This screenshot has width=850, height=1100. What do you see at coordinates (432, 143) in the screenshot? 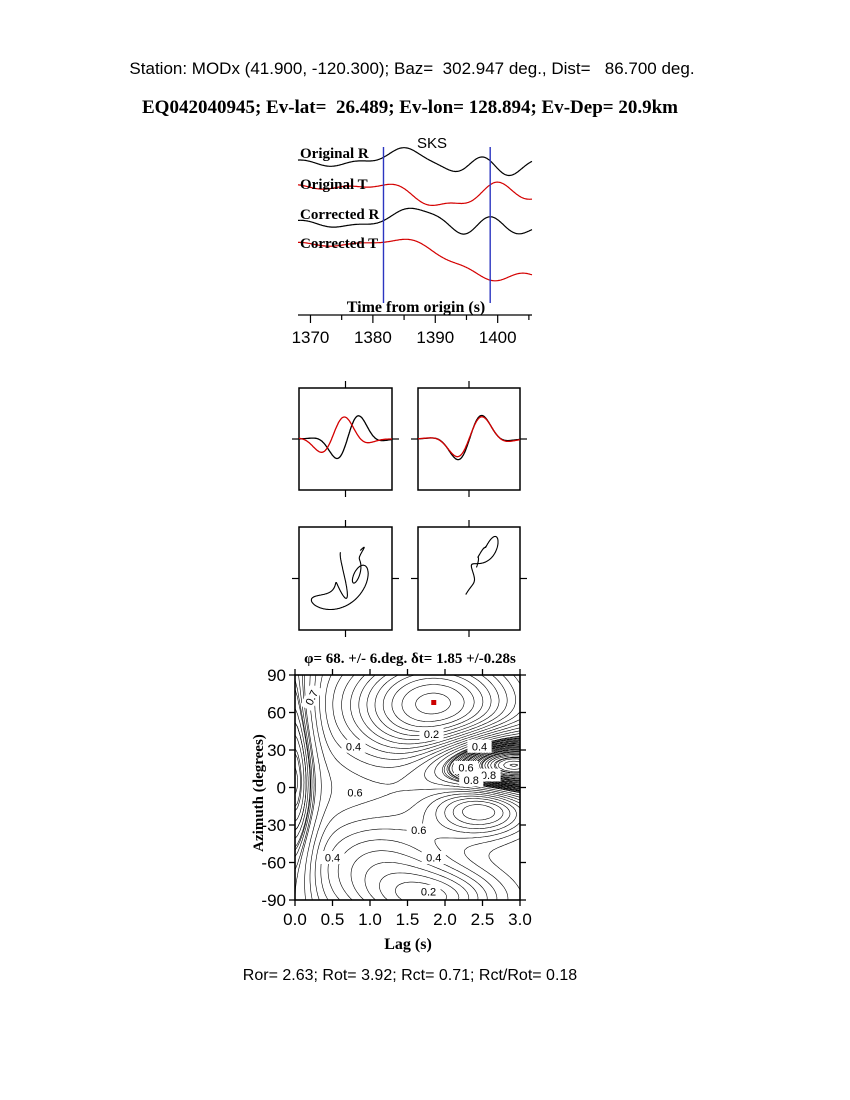
I see `phase-label-sks: SKS` at bounding box center [432, 143].